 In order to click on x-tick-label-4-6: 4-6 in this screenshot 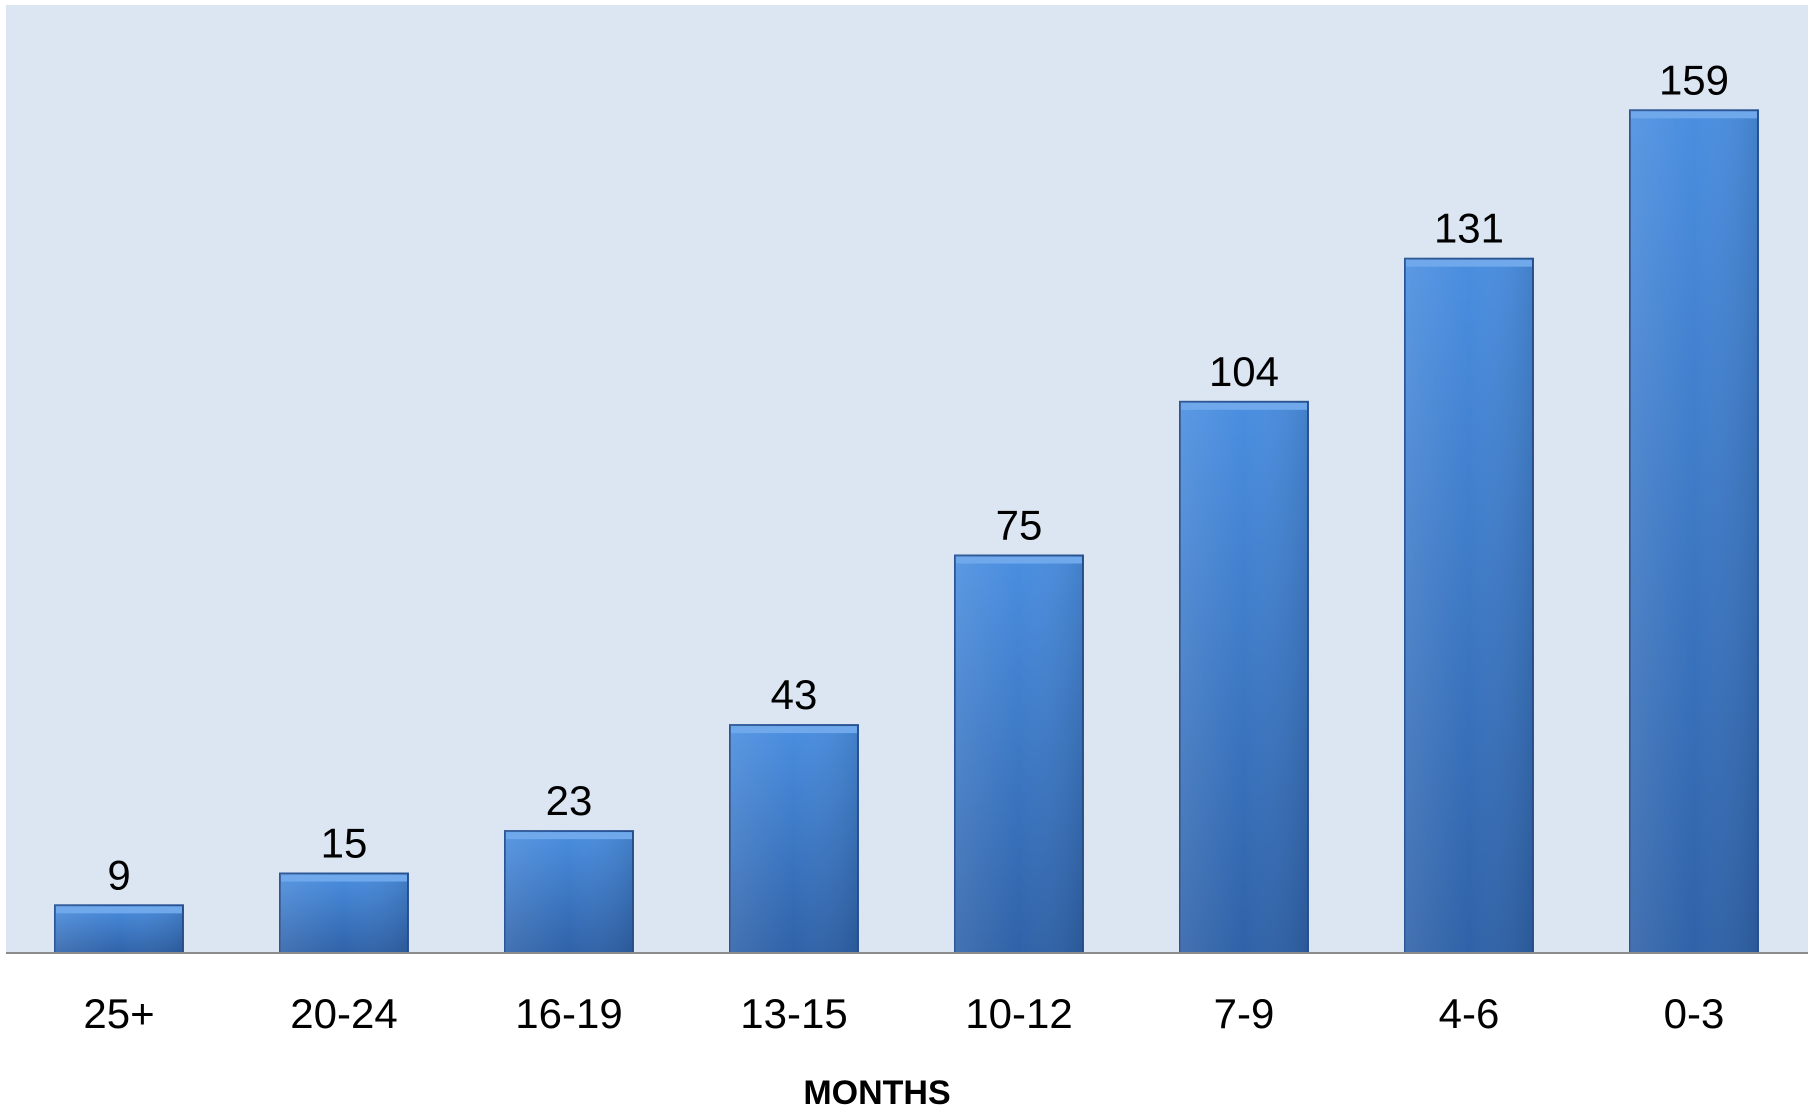, I will do `click(1469, 1013)`.